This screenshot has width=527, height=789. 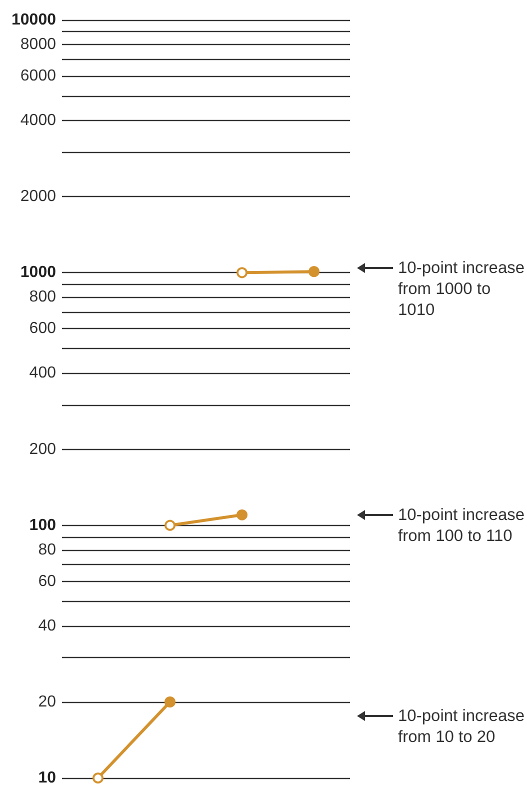 What do you see at coordinates (42, 525) in the screenshot?
I see `y-tick-label: 100` at bounding box center [42, 525].